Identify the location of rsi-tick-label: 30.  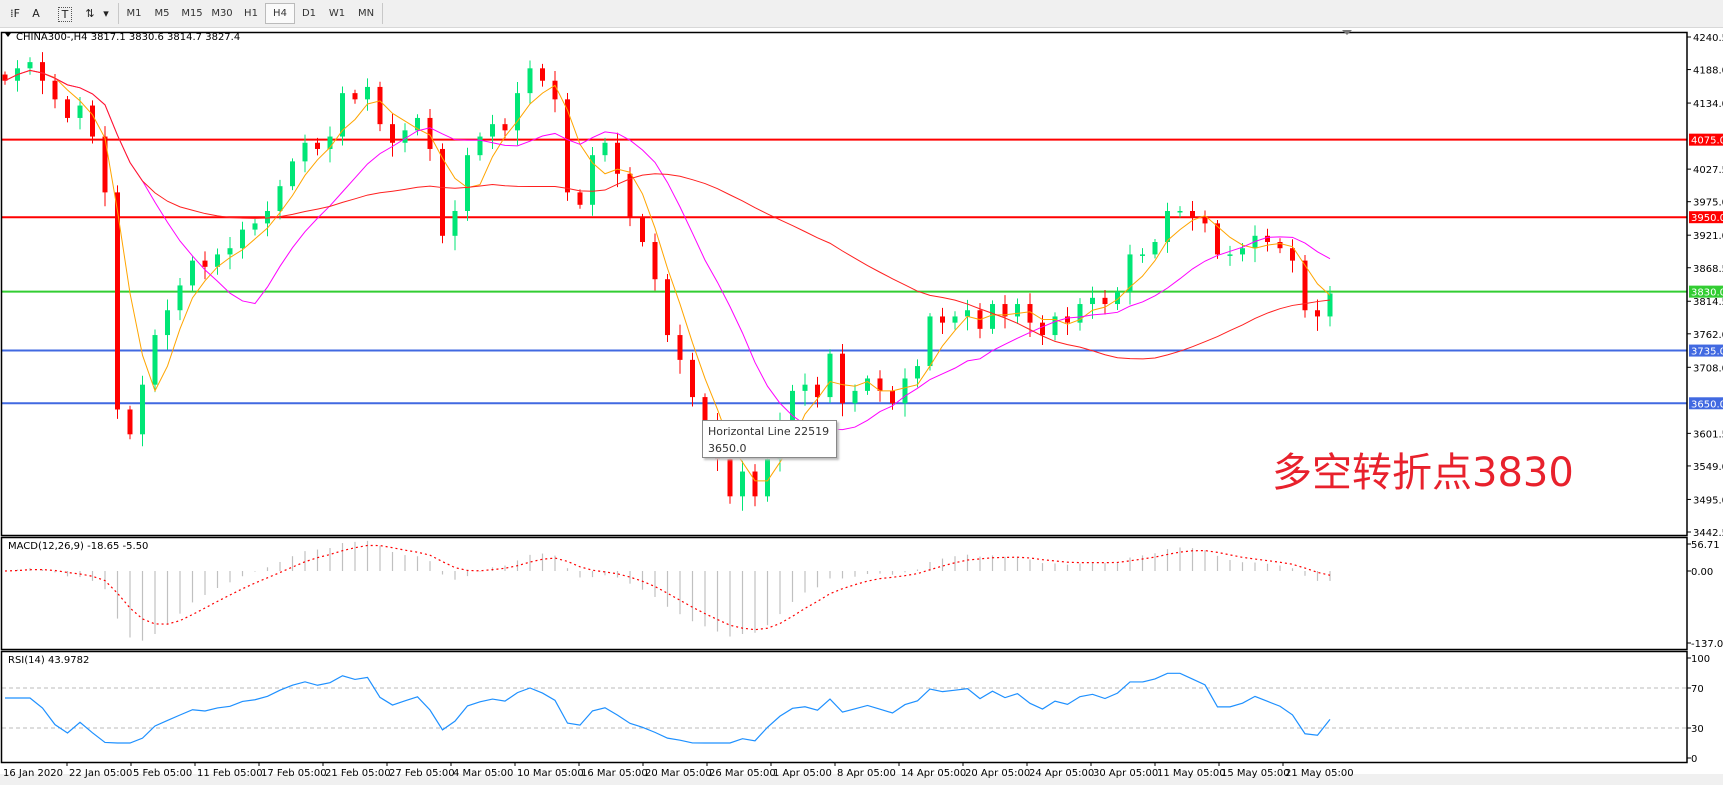
(1697, 729).